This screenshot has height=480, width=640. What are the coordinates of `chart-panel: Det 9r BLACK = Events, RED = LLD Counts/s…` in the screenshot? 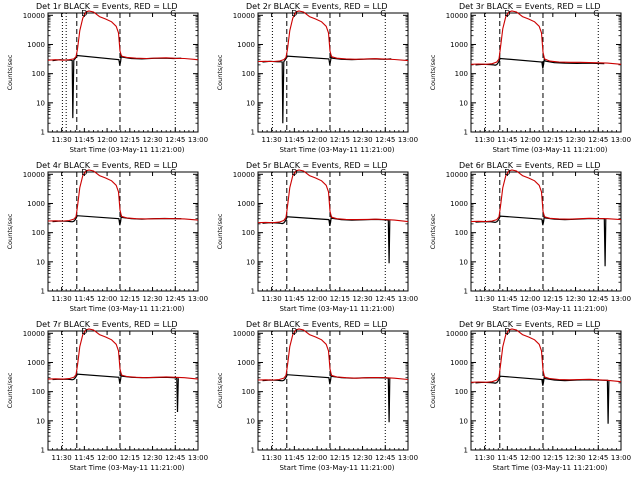 It's located at (530, 396).